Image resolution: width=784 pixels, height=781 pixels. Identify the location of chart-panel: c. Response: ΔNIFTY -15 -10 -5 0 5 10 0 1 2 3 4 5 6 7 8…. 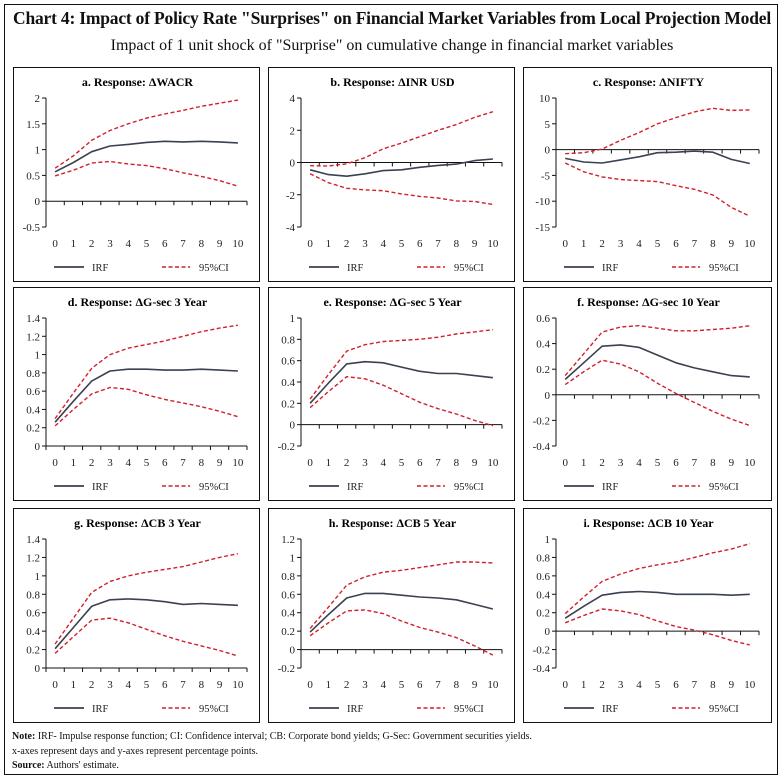
(647, 174).